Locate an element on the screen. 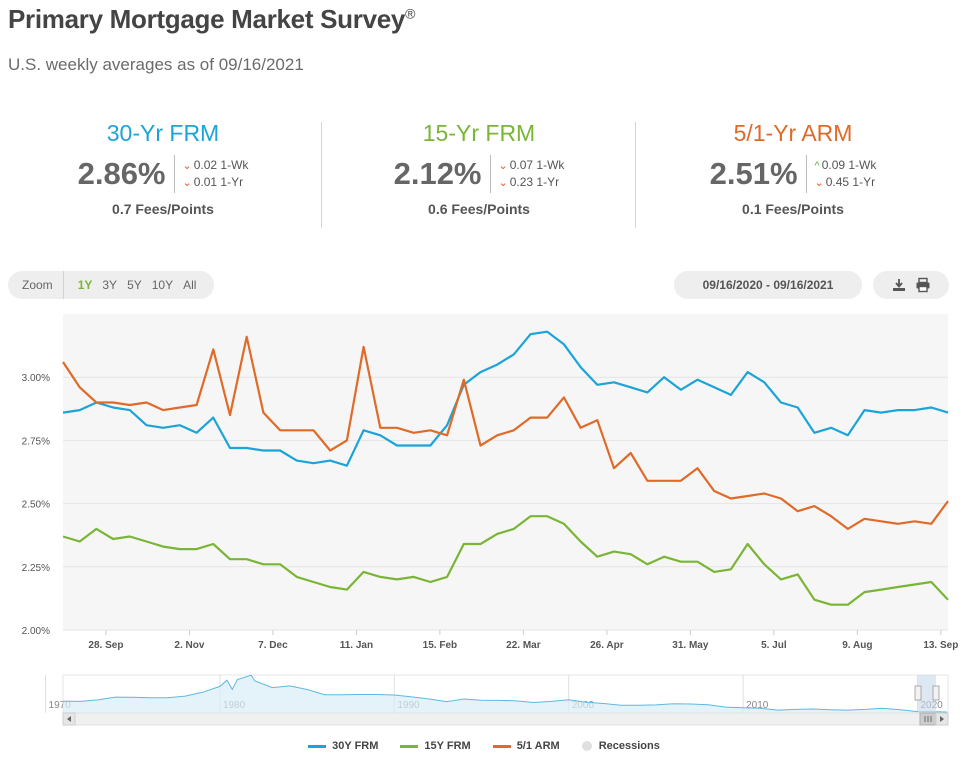 This screenshot has width=968, height=769. grip-icon is located at coordinates (928, 719).